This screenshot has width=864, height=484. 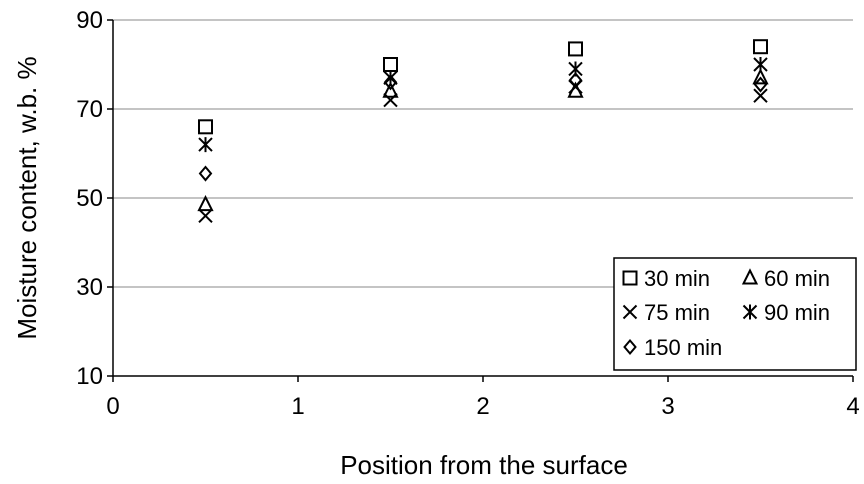 What do you see at coordinates (89, 198) in the screenshot?
I see `y-tick-label: 50` at bounding box center [89, 198].